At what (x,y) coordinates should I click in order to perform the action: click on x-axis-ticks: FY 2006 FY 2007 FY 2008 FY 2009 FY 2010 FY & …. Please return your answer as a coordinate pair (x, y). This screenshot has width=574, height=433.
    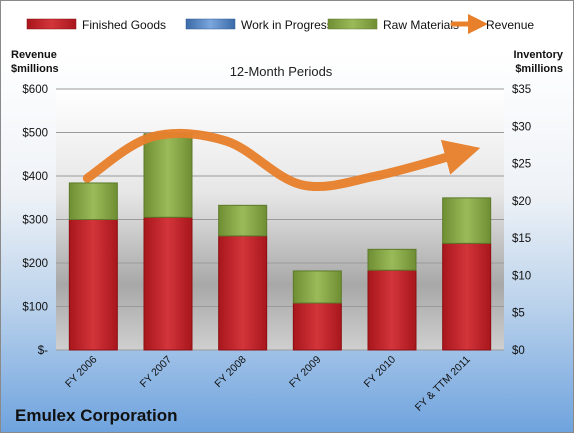
    Looking at the image, I should click on (268, 384).